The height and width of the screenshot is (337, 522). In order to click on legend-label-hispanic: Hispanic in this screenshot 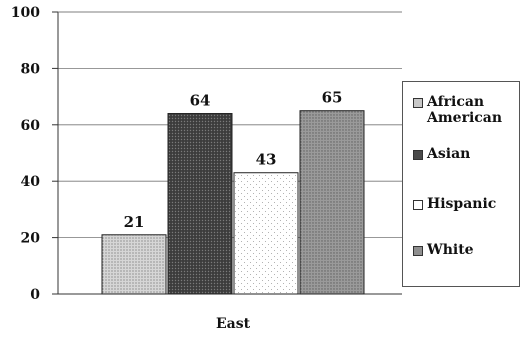, I will do `click(462, 204)`.